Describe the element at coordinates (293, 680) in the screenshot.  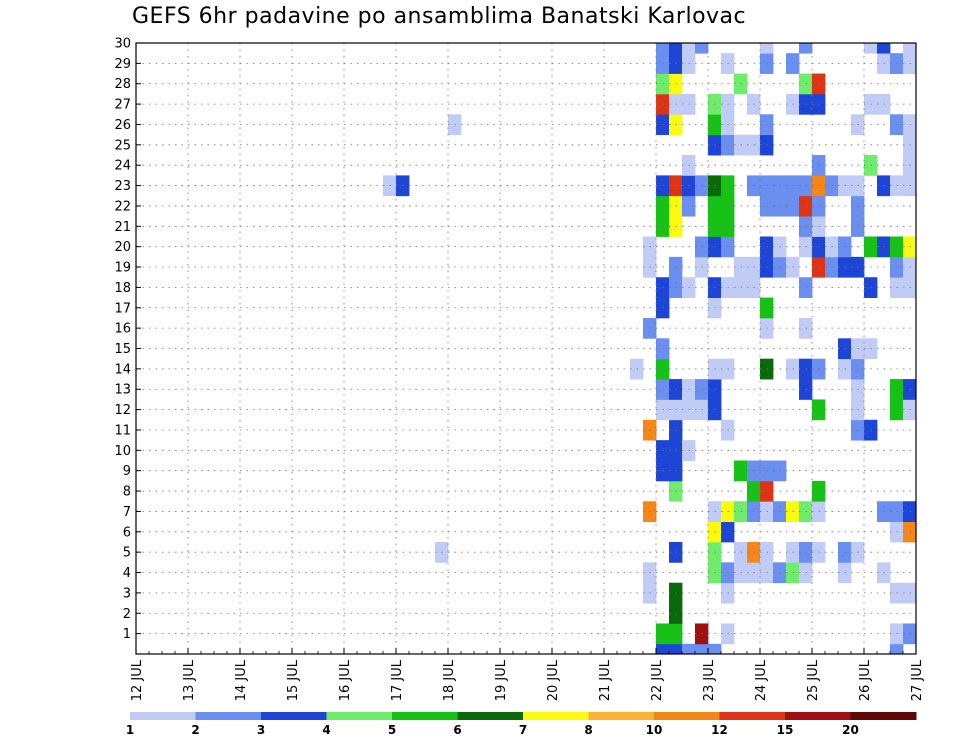
I see `x-tick-label: 15 JUL` at that location.